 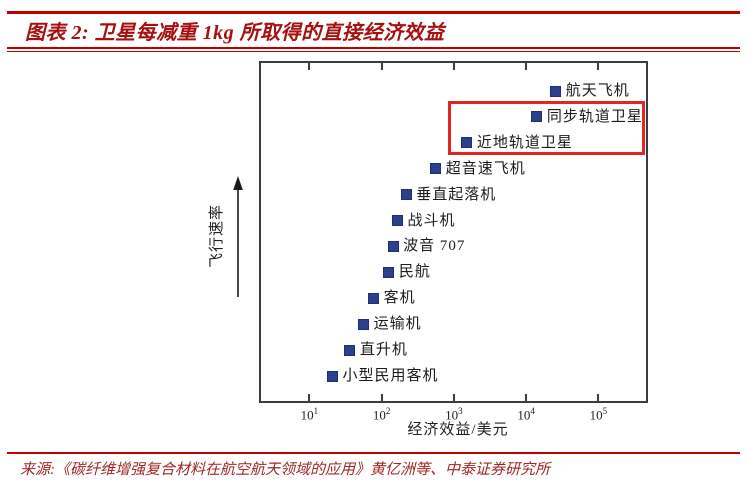 What do you see at coordinates (238, 236) in the screenshot?
I see `y-axis-arrow-icon` at bounding box center [238, 236].